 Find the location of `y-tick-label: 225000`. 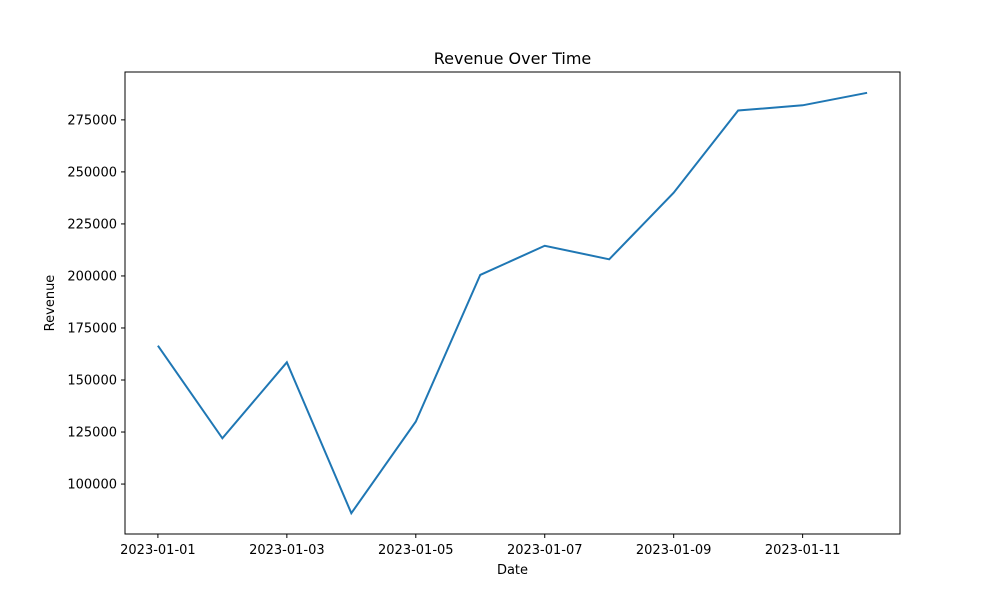

y-tick-label: 225000 is located at coordinates (92, 224).